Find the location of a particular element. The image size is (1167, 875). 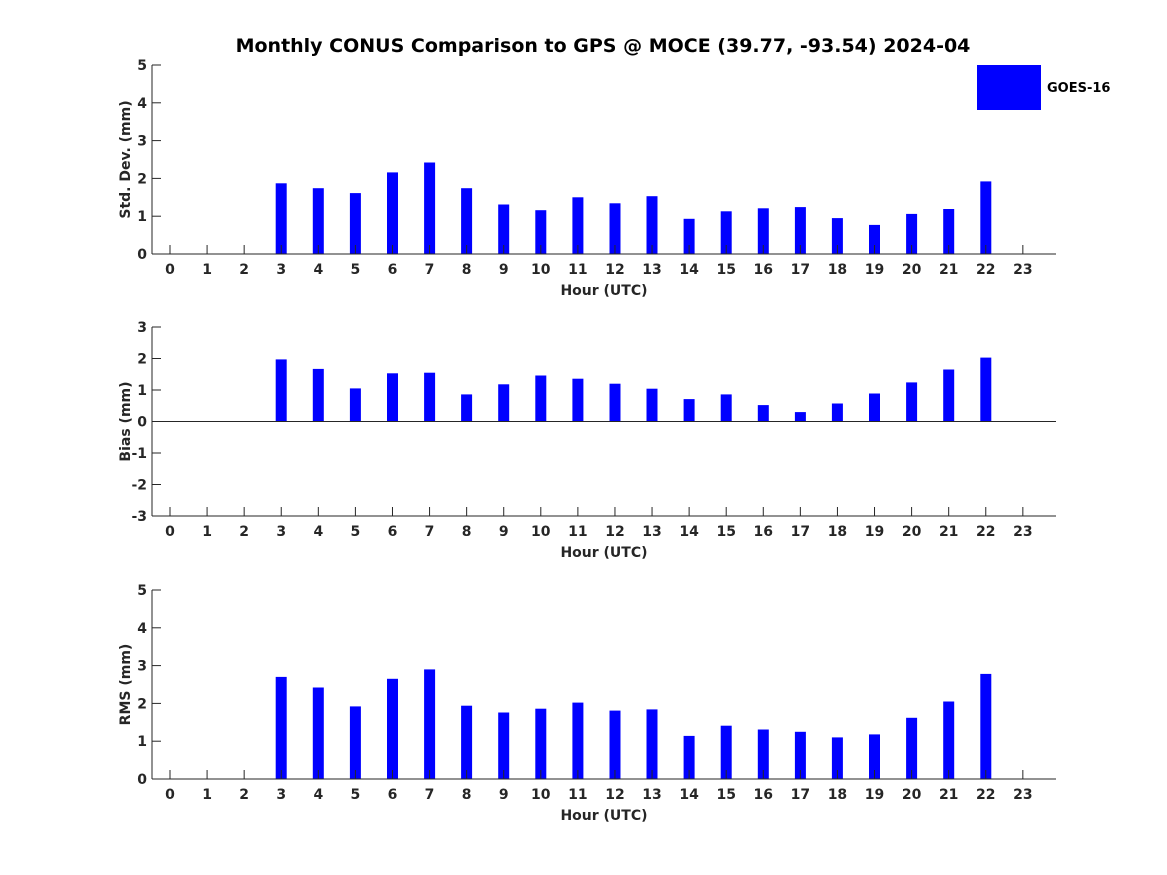

y-tick-label: -2 is located at coordinates (139, 486).